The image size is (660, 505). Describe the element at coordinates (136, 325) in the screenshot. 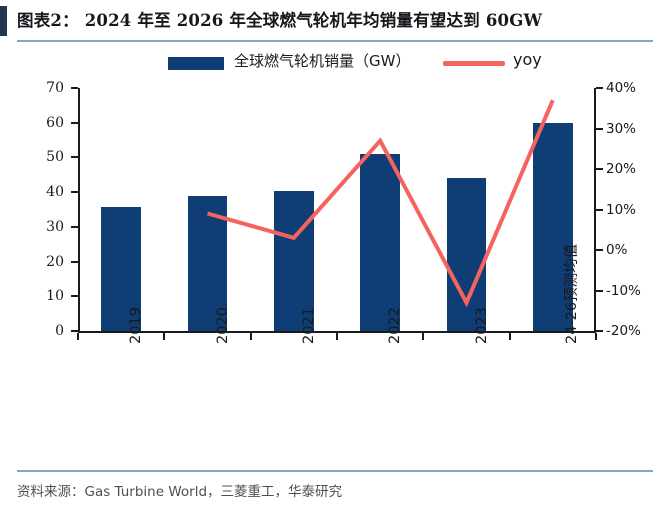

I see `x-axis-tick-label: 2019` at that location.